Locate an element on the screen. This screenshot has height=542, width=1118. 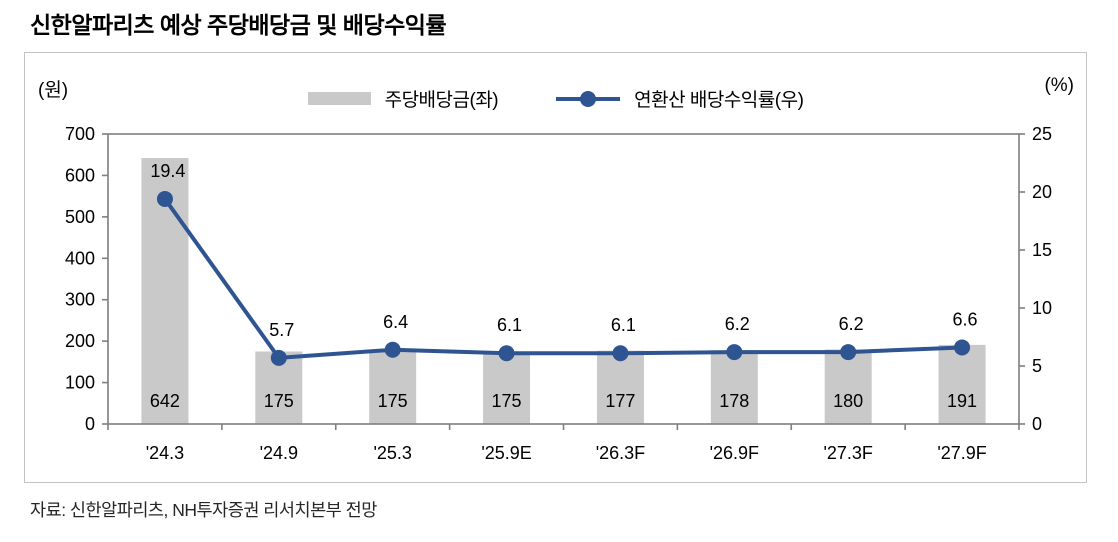
y-right-tick-label: 5 is located at coordinates (1037, 366).